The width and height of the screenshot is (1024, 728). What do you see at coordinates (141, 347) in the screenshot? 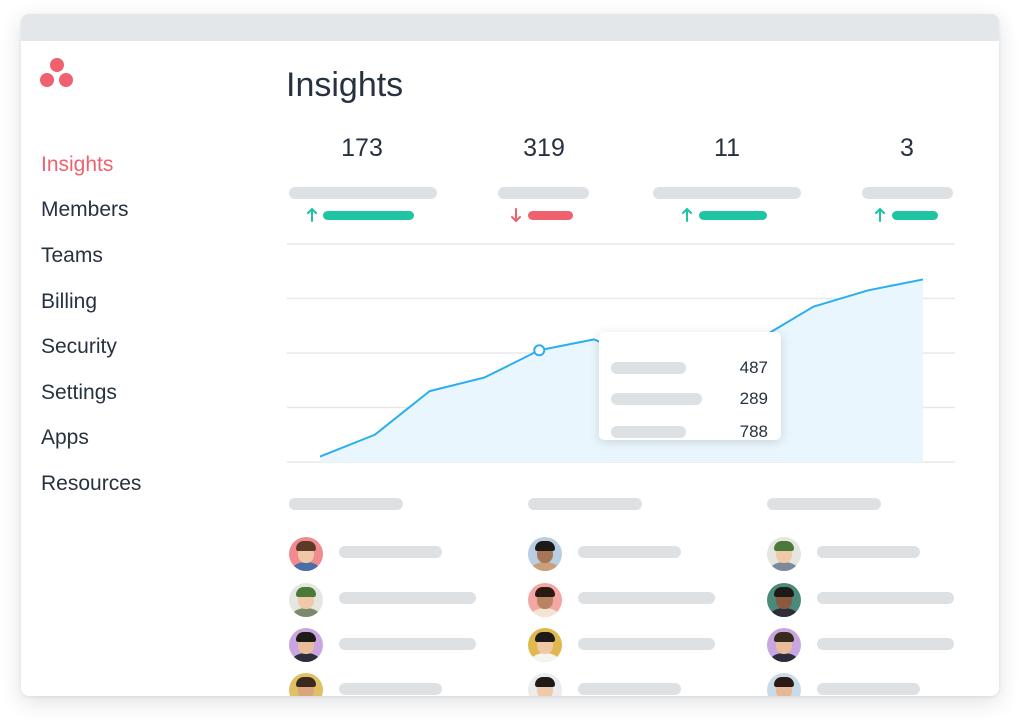
I see `sidebar-item-security: Security` at bounding box center [141, 347].